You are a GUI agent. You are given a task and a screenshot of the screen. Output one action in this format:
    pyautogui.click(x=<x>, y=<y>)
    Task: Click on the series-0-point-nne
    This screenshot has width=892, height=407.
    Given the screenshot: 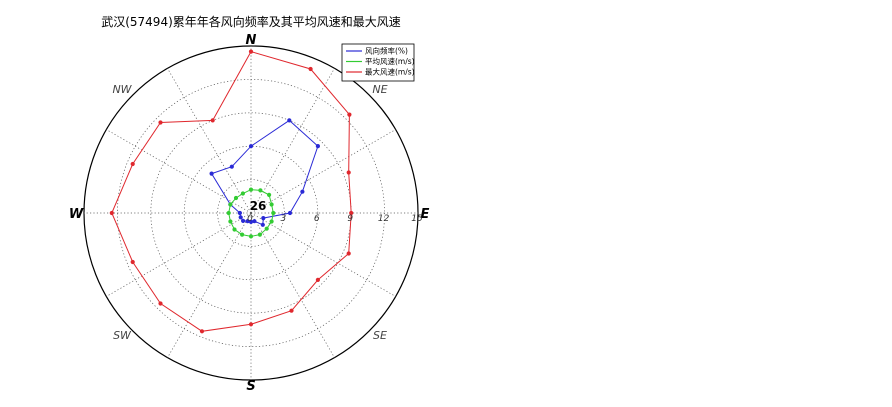 What is the action you would take?
    pyautogui.click(x=289, y=120)
    